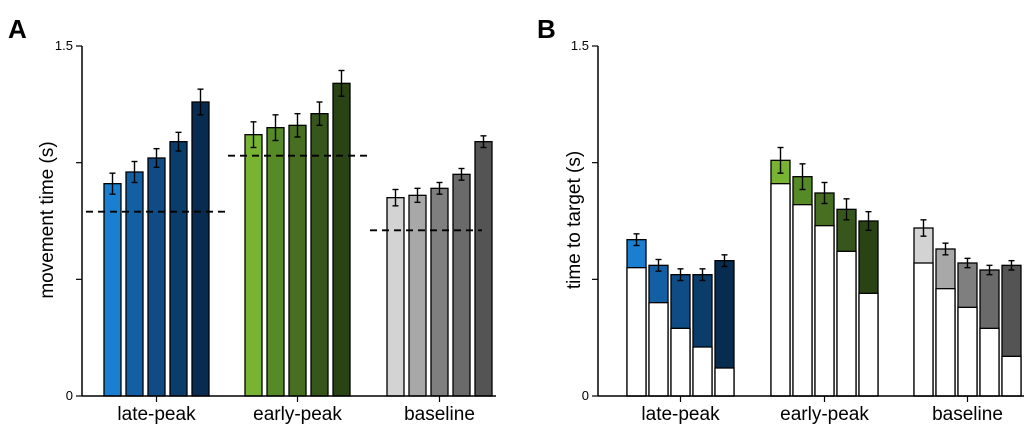 The width and height of the screenshot is (1031, 425). Describe the element at coordinates (47, 219) in the screenshot. I see `panel-a-y-axis-label: movement time (s)` at that location.